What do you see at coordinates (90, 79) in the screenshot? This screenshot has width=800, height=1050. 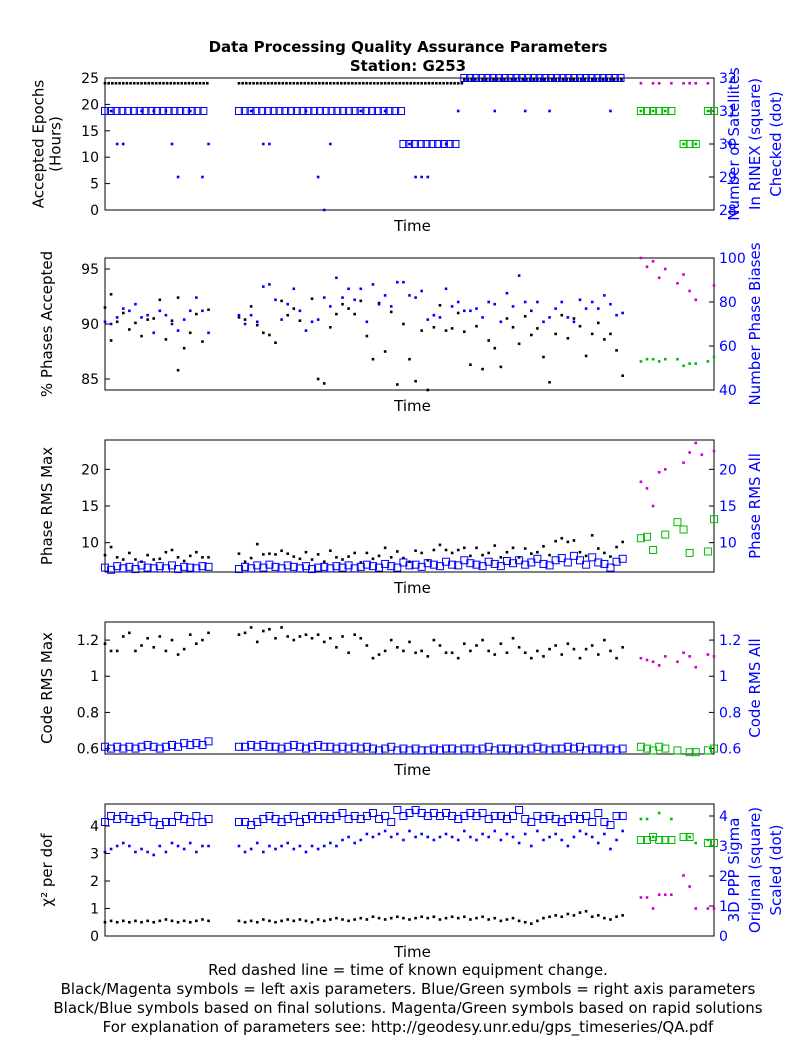 I see `left-tick-label: 25` at bounding box center [90, 79].